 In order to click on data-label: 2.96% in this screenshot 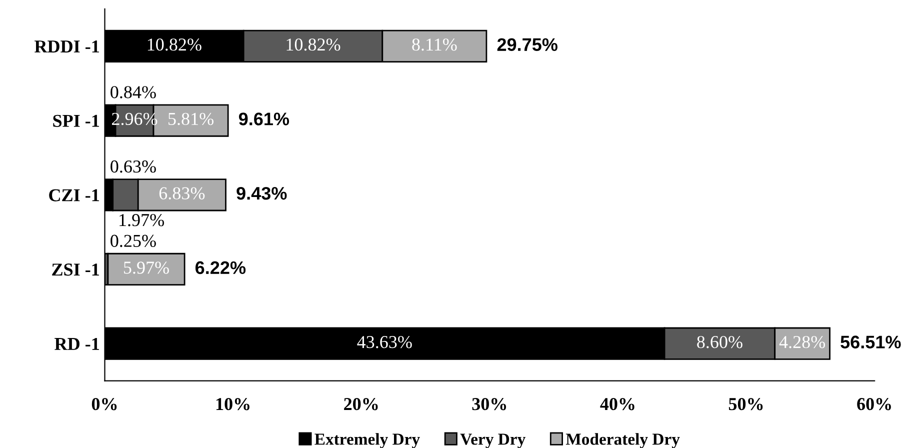, I will do `click(135, 119)`.